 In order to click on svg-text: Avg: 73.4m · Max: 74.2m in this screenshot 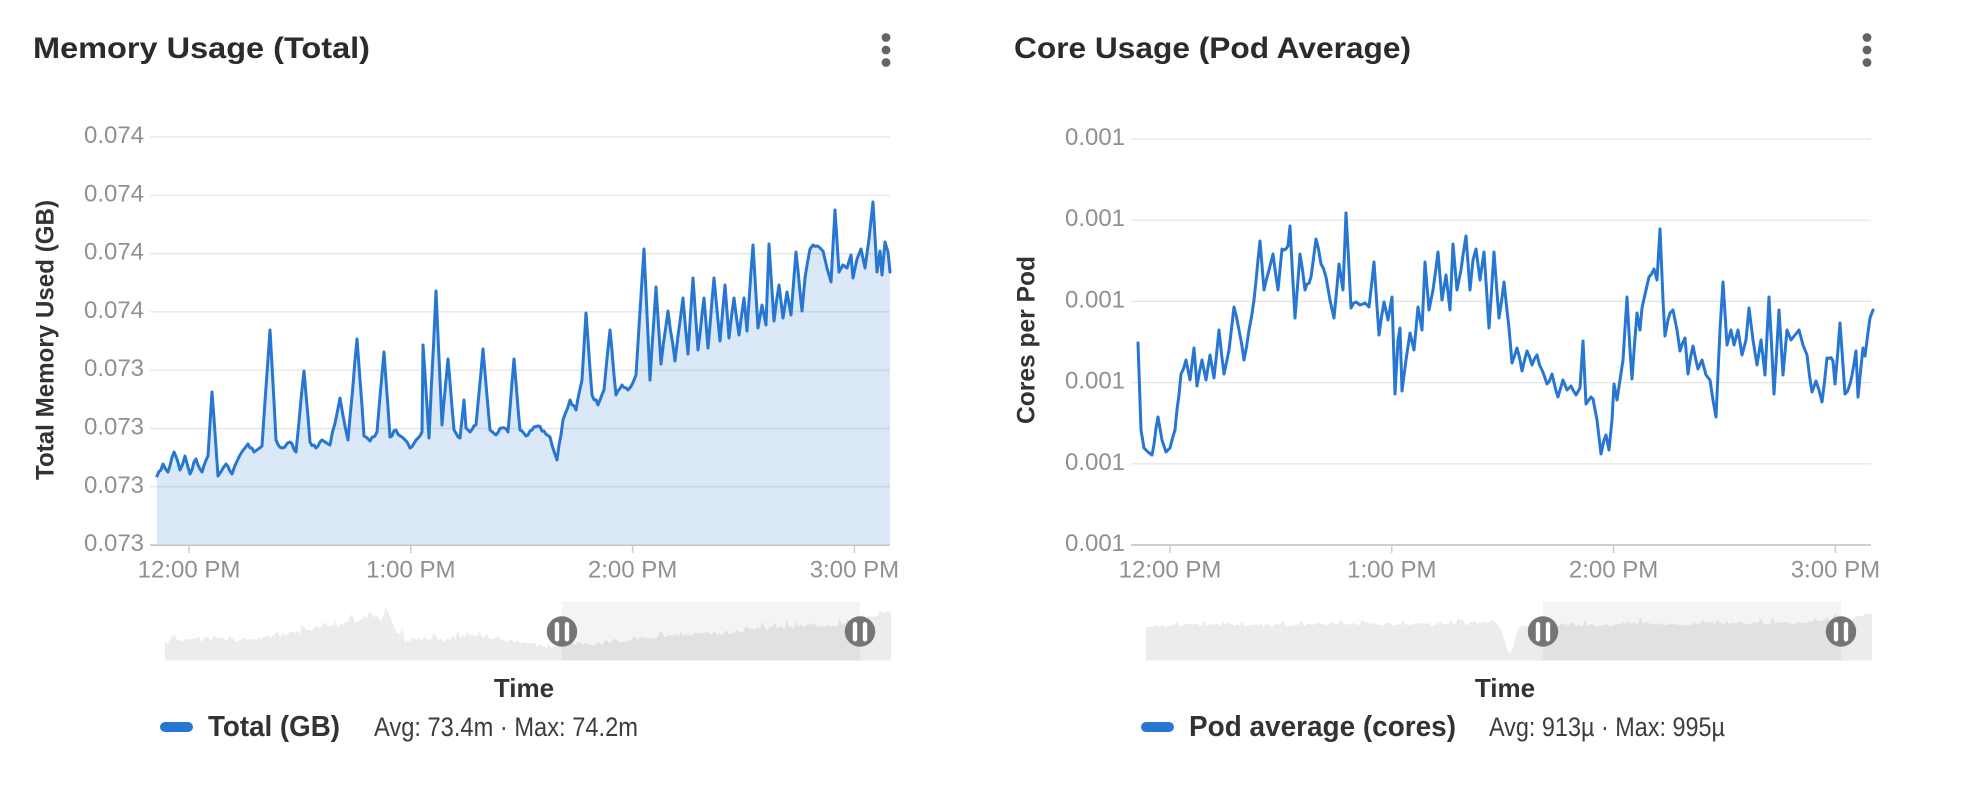, I will do `click(506, 727)`.